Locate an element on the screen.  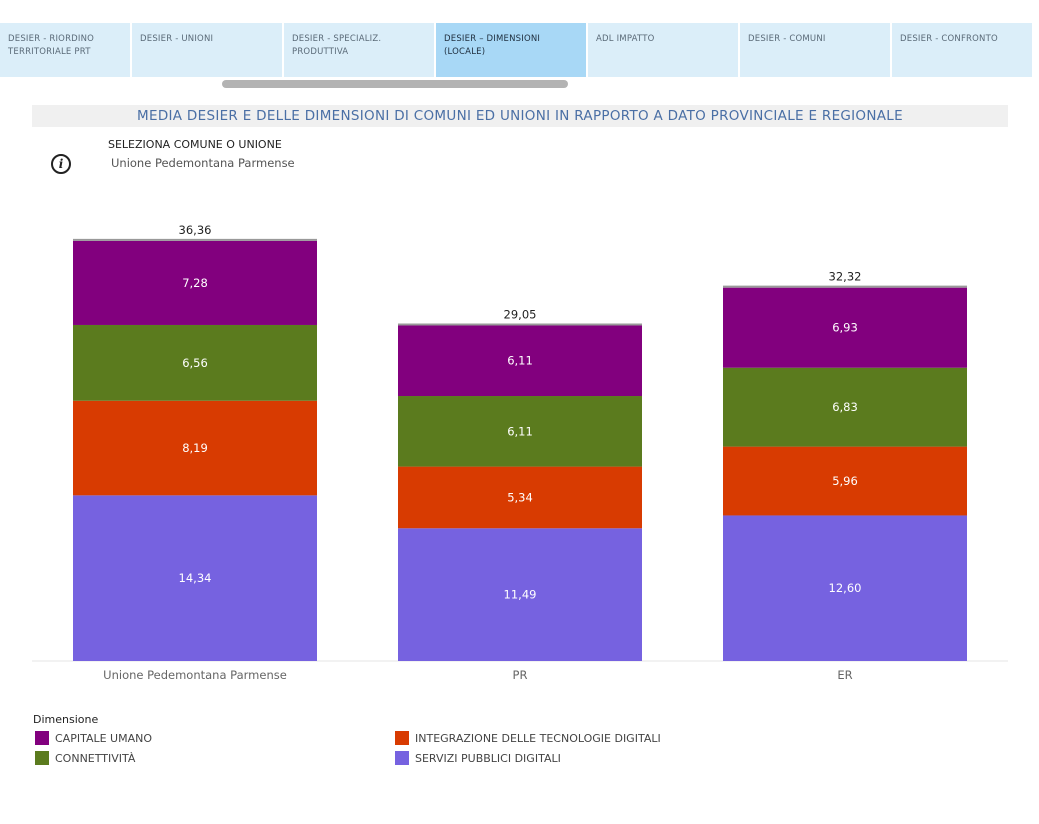
segment-value-label: 12,60 is located at coordinates (845, 588).